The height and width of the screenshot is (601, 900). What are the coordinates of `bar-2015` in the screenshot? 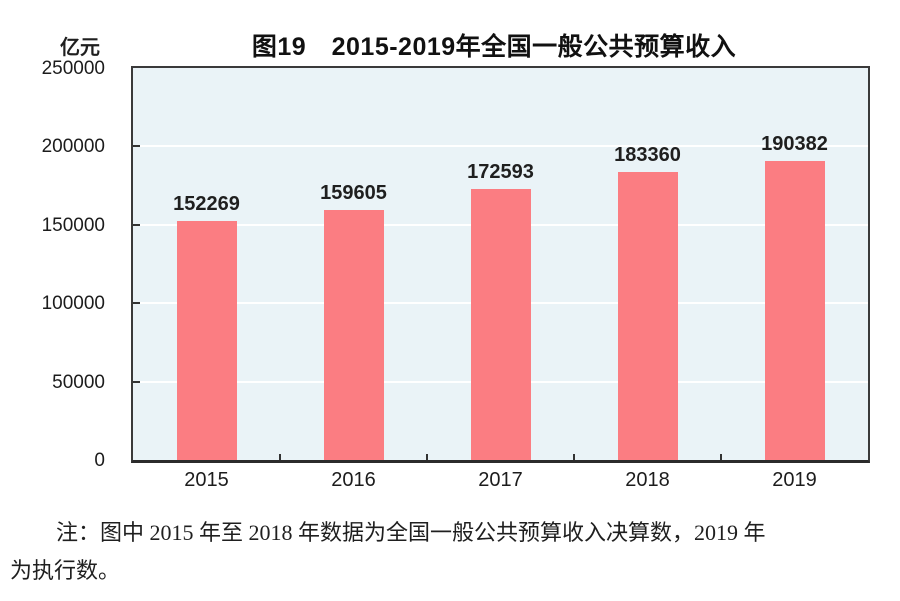 It's located at (206, 340).